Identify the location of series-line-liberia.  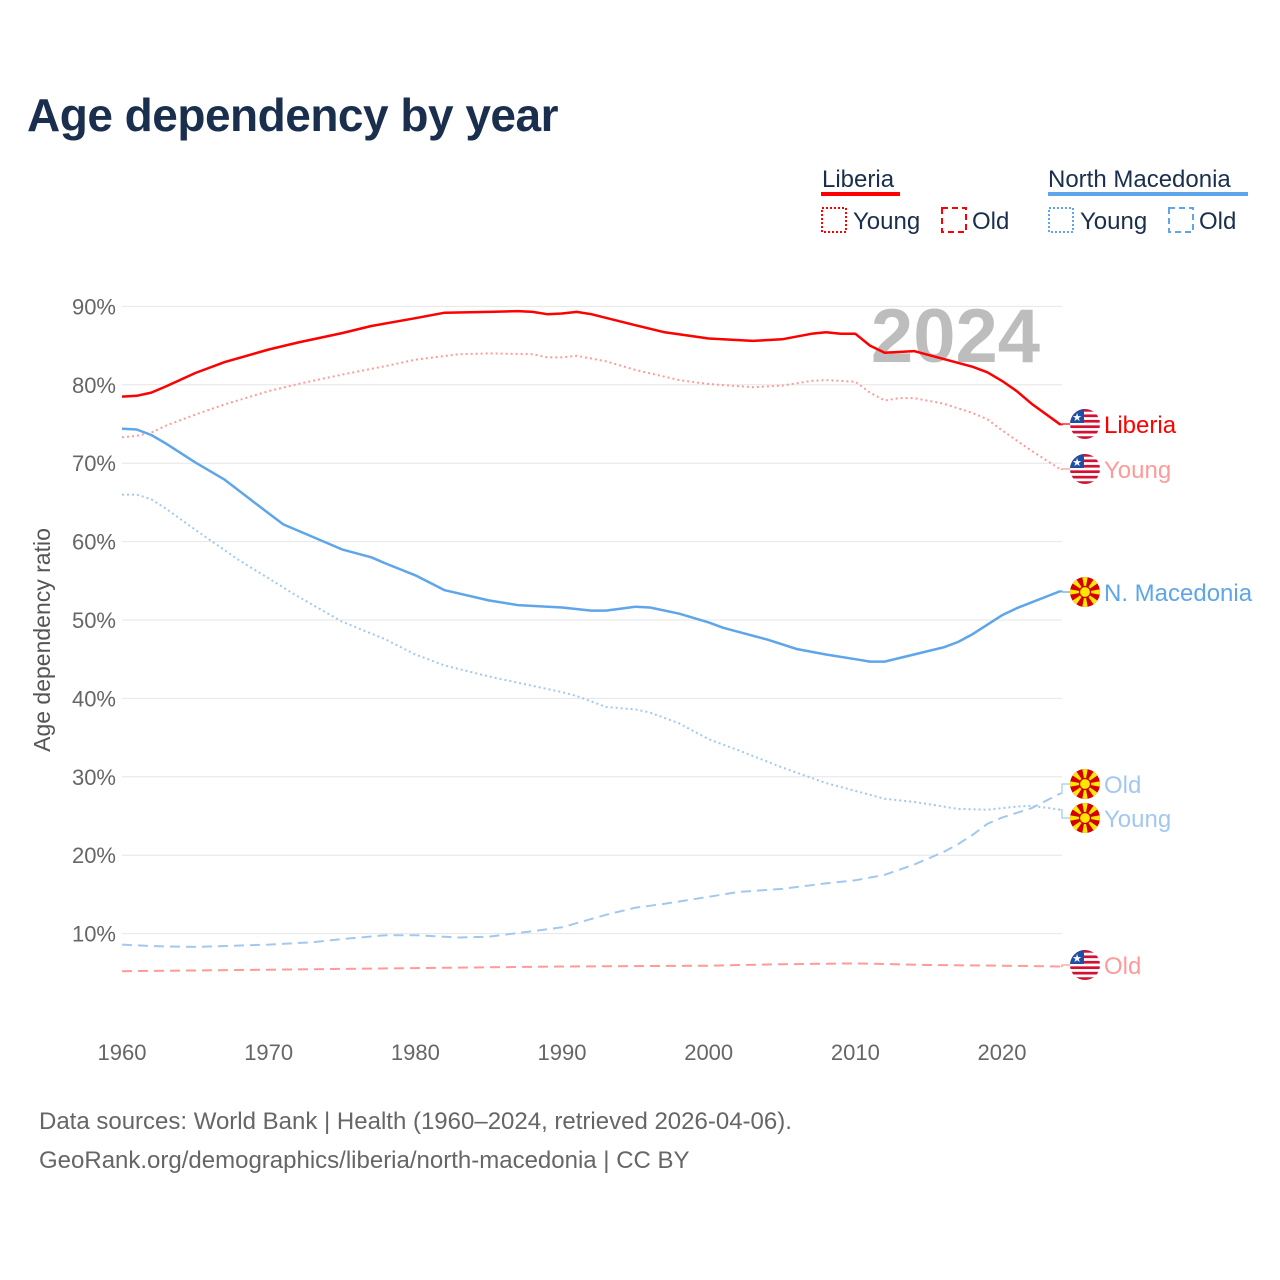
(591, 367).